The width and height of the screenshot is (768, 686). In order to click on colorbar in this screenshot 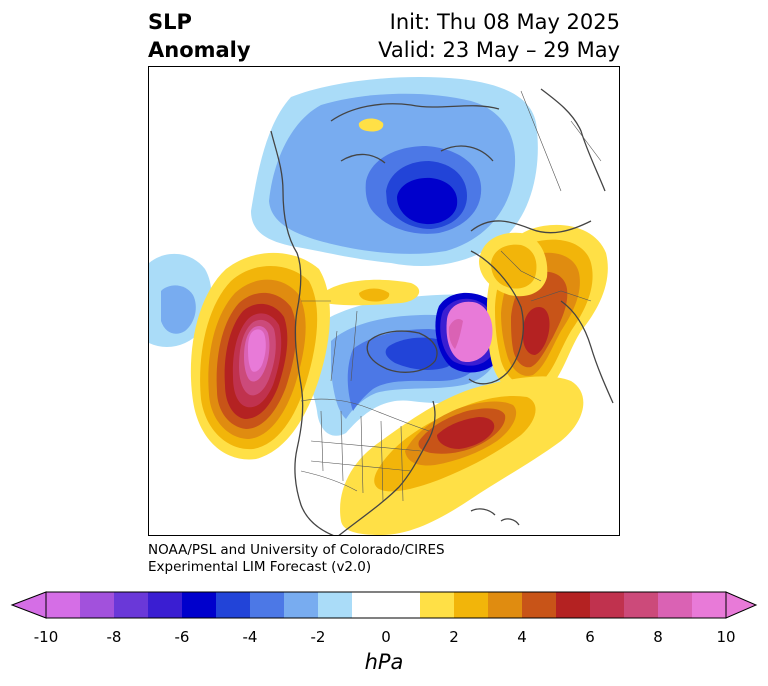, I will do `click(384, 605)`.